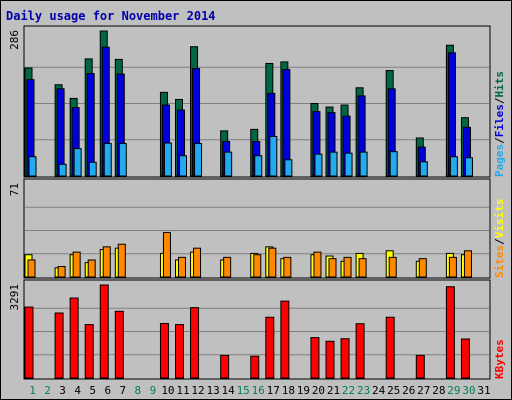 Image resolution: width=512 pixels, height=400 pixels. I want to click on x-tick-label: 19, so click(303, 390).